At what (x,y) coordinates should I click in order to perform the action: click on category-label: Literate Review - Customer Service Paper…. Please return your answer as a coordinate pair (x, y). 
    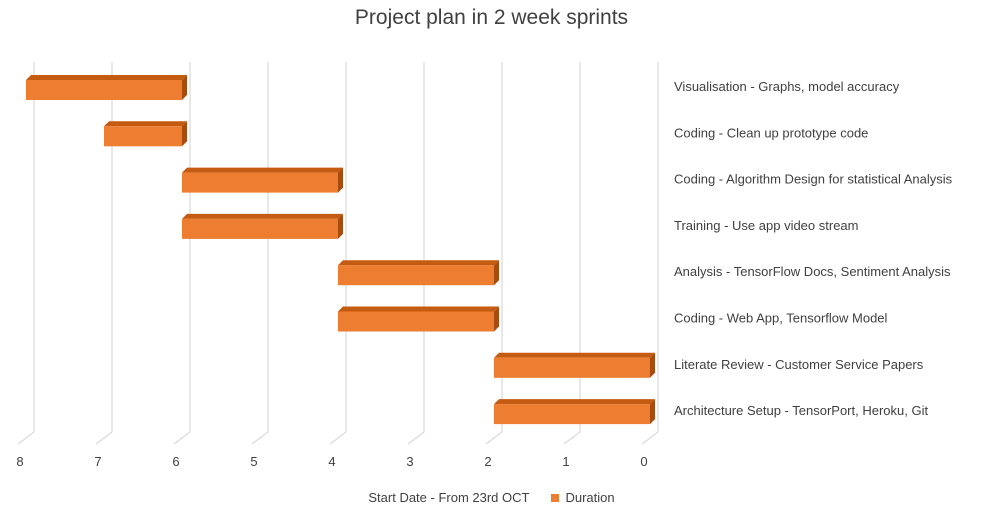
    Looking at the image, I should click on (799, 364).